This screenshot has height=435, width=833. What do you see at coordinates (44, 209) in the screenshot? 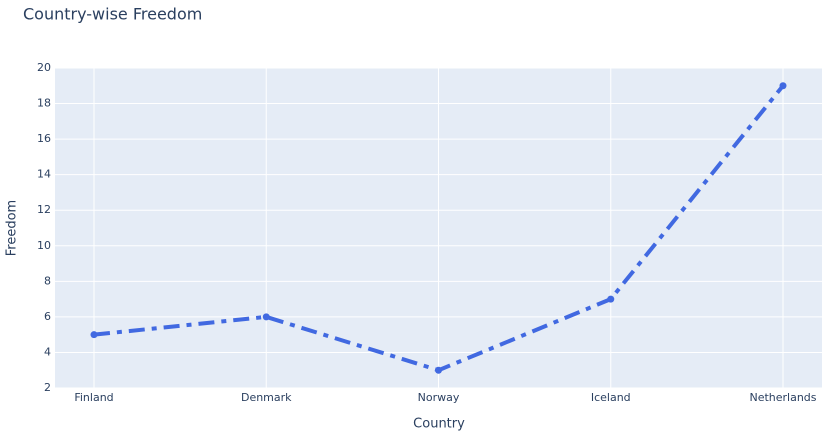
I see `y-tick-label: 12` at bounding box center [44, 209].